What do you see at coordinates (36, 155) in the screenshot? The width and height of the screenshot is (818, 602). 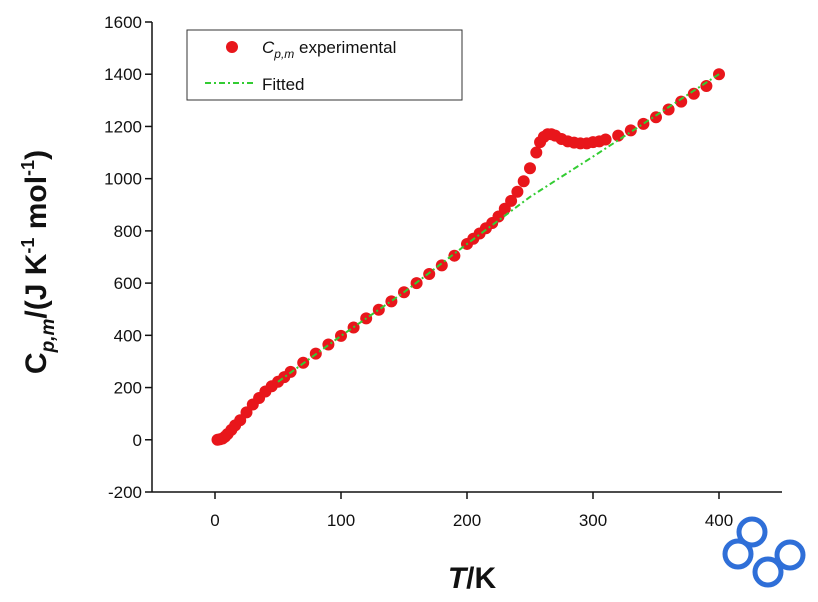 I see `y-title-part: )` at bounding box center [36, 155].